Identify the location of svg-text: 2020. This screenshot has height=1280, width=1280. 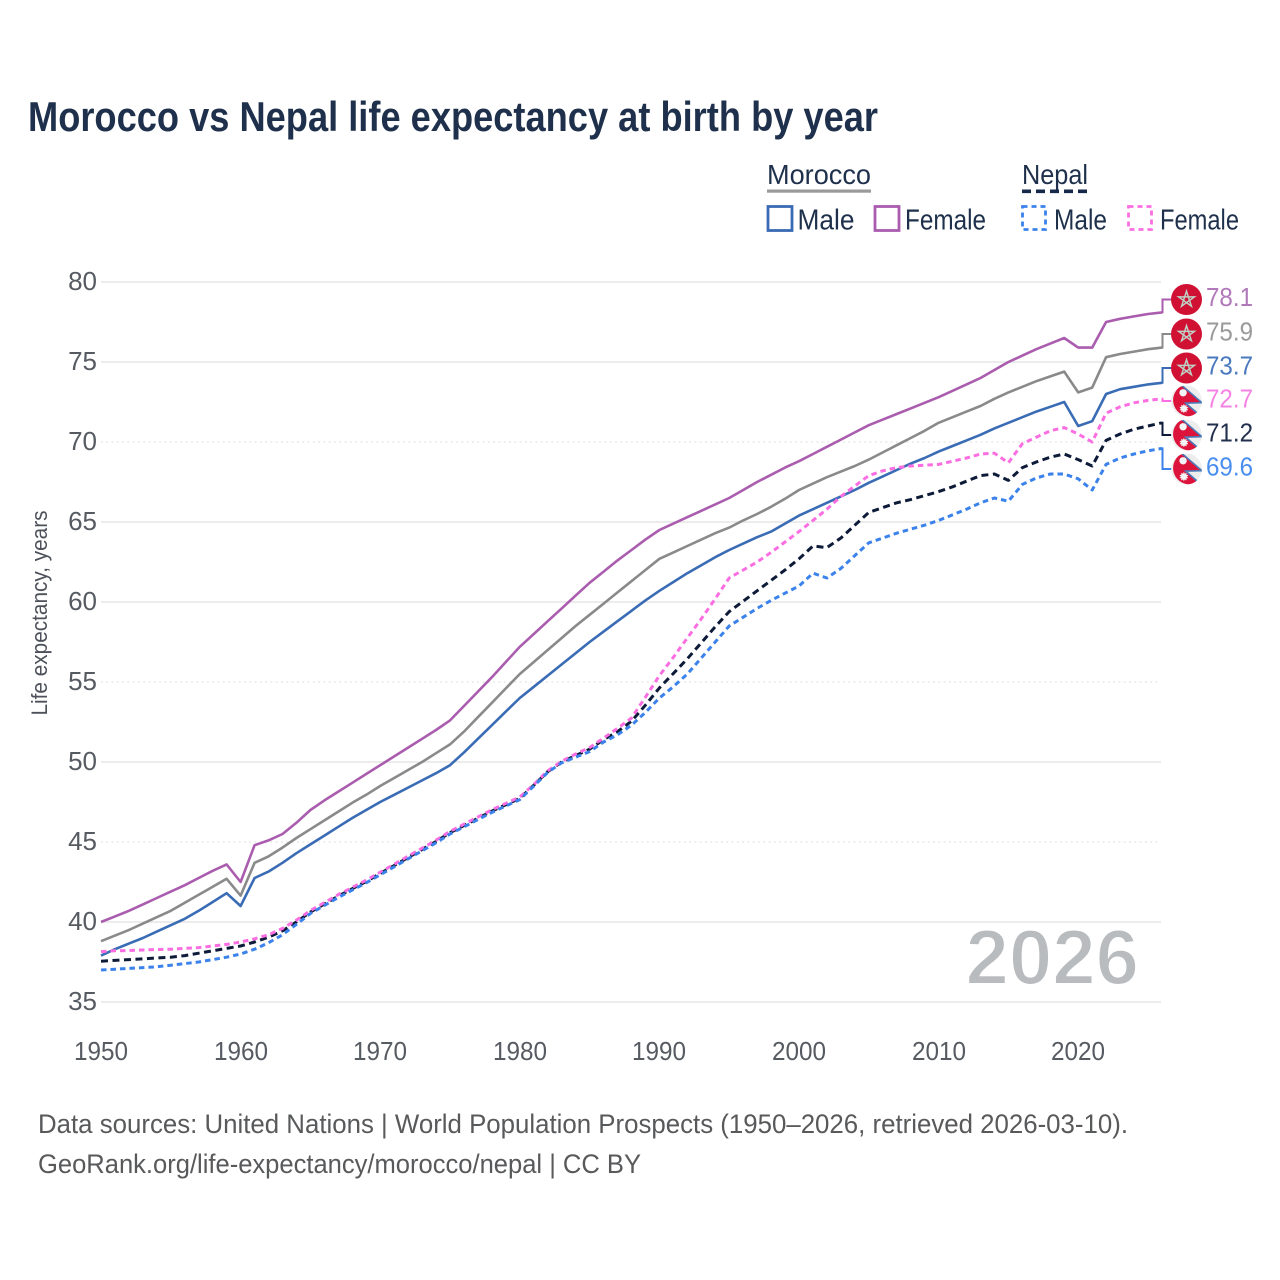
(1078, 1051).